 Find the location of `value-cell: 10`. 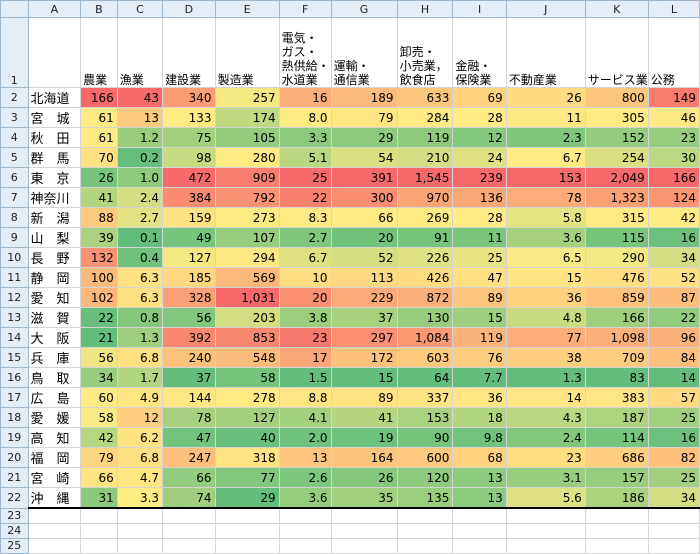

value-cell: 10 is located at coordinates (305, 277).